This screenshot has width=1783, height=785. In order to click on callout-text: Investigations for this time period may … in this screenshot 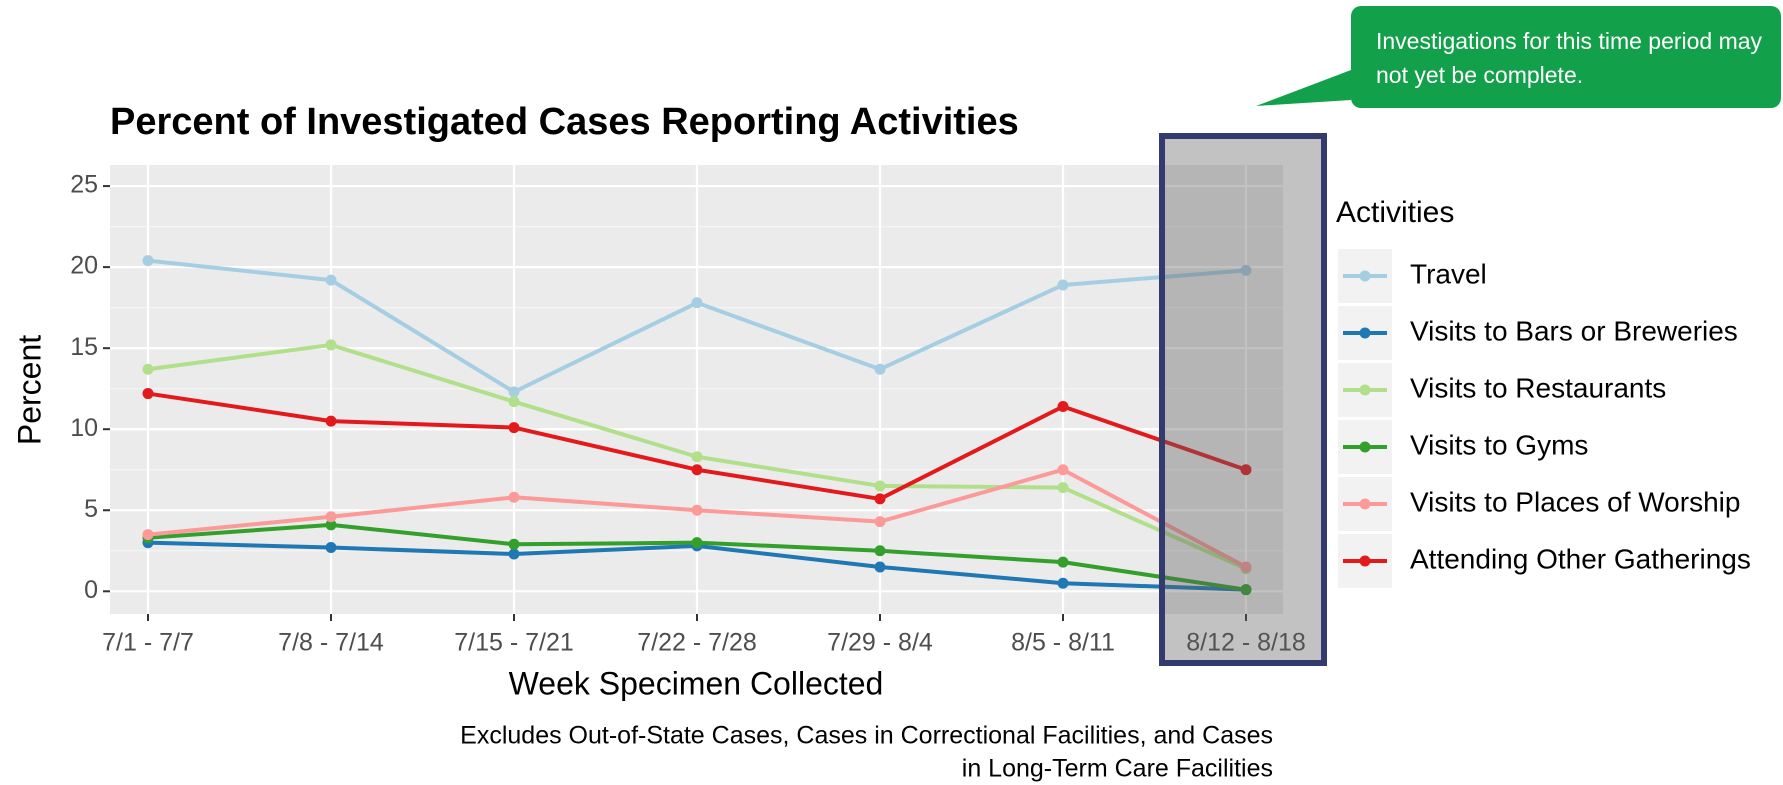, I will do `click(1569, 58)`.